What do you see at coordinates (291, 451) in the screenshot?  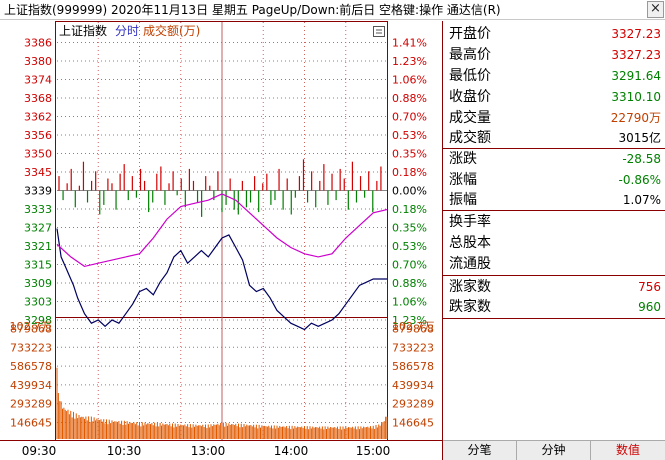 I see `time-tick-label: 14:00` at bounding box center [291, 451].